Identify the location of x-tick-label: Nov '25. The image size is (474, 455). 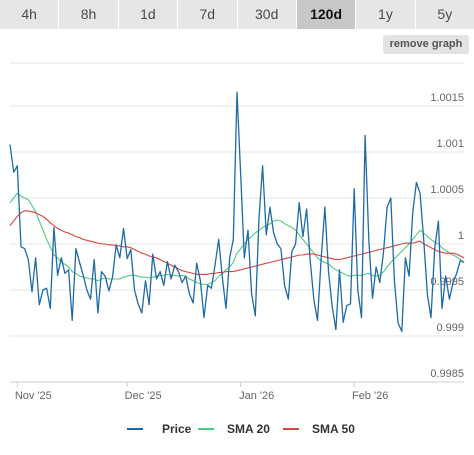
(33, 396).